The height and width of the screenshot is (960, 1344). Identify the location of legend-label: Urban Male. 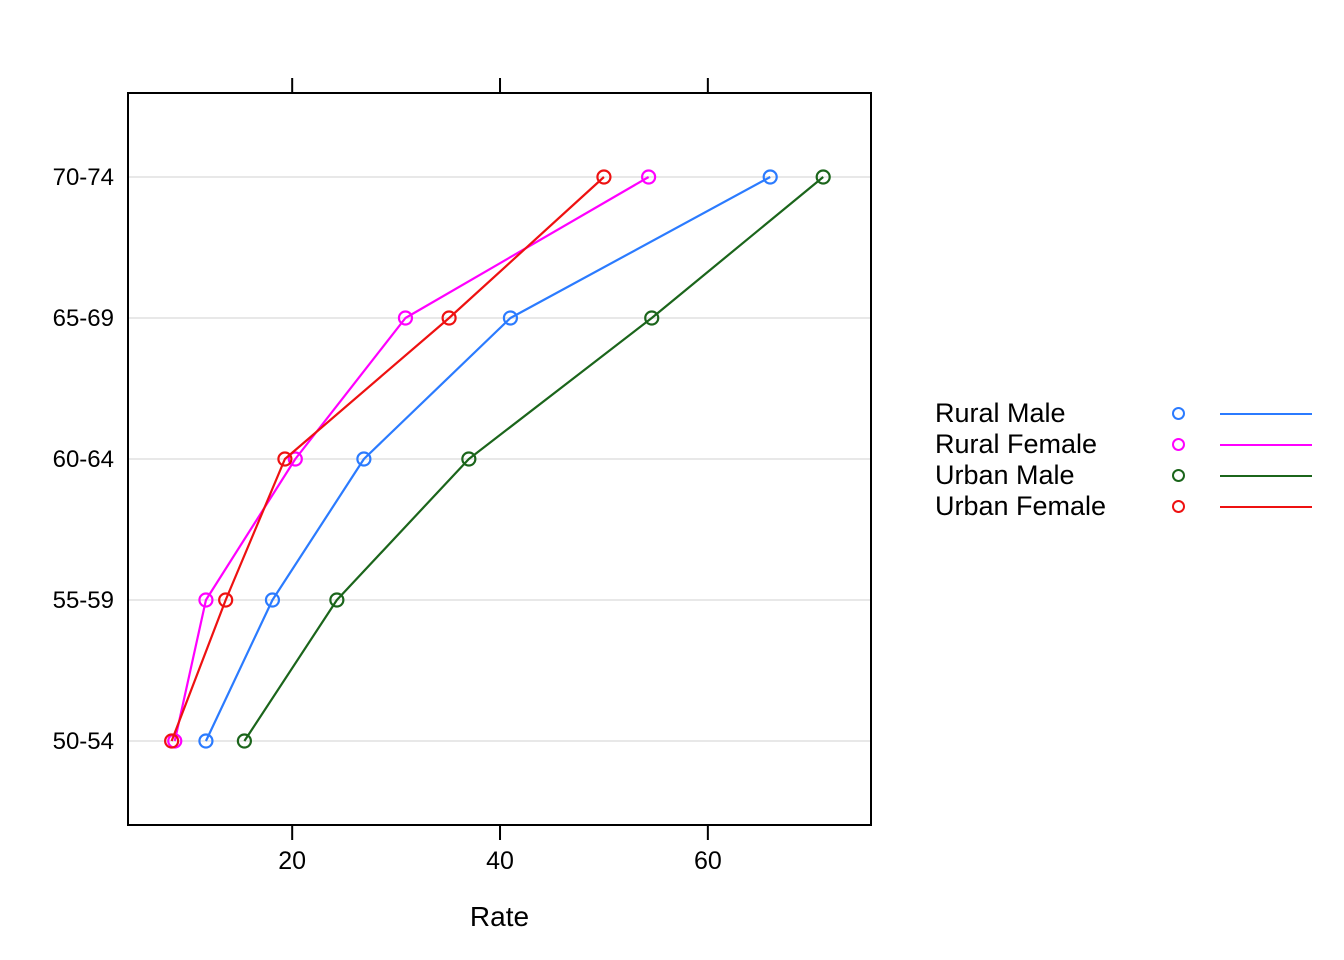
(1005, 475).